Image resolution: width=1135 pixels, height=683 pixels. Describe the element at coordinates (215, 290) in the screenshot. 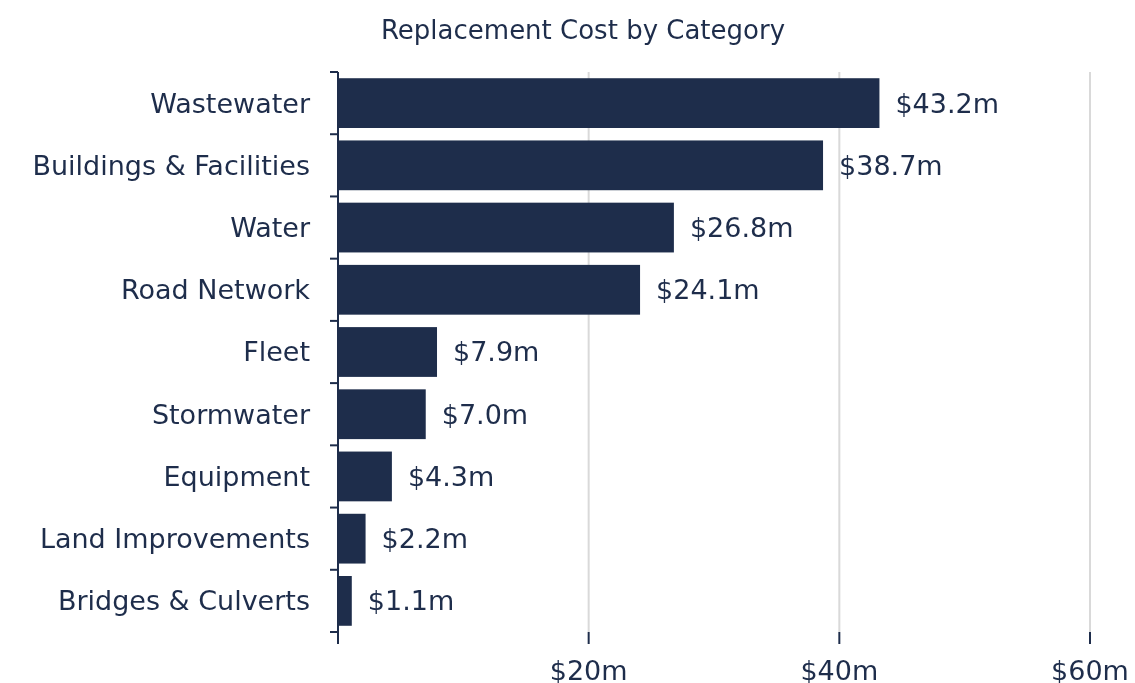

I see `y-tick-label: Road Network` at that location.